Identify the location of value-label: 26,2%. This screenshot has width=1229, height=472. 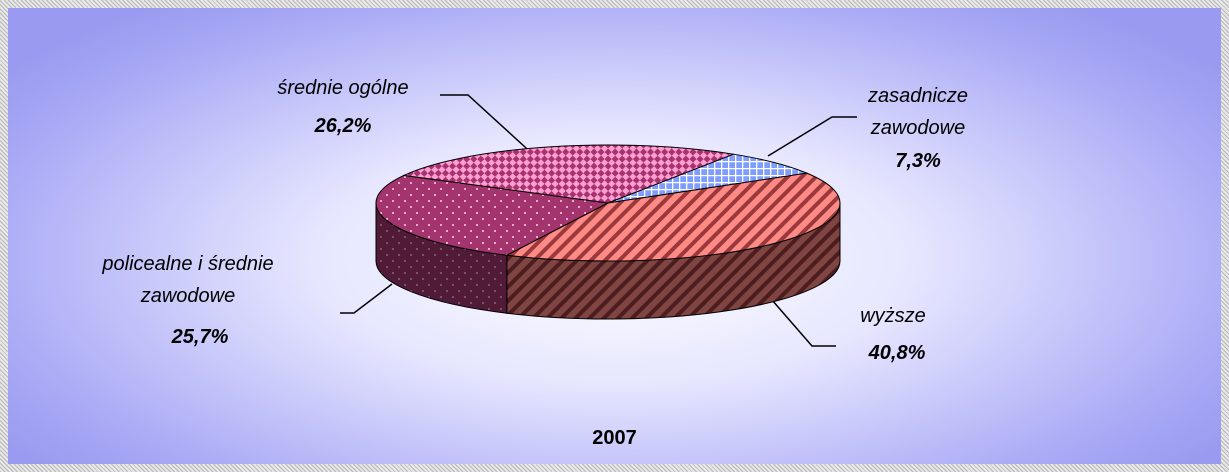
(343, 126).